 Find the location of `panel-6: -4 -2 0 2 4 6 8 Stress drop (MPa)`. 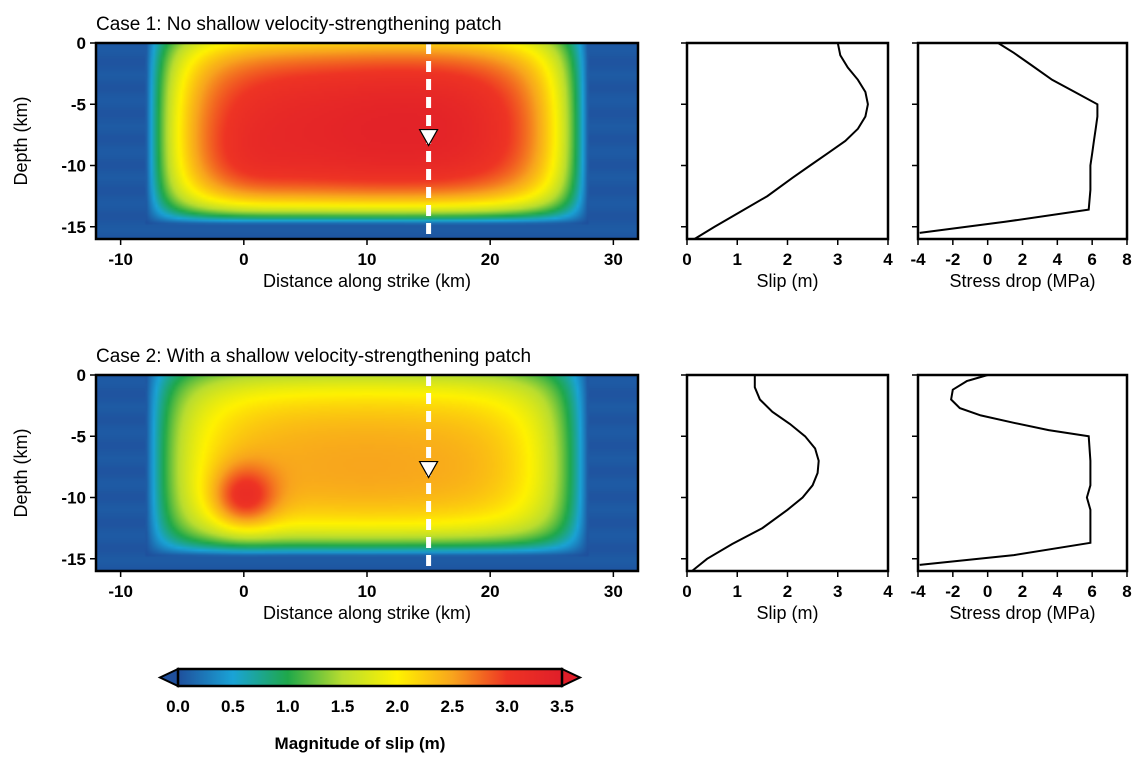

panel-6: -4 -2 0 2 4 6 8 Stress drop (MPa) is located at coordinates (1021, 498).